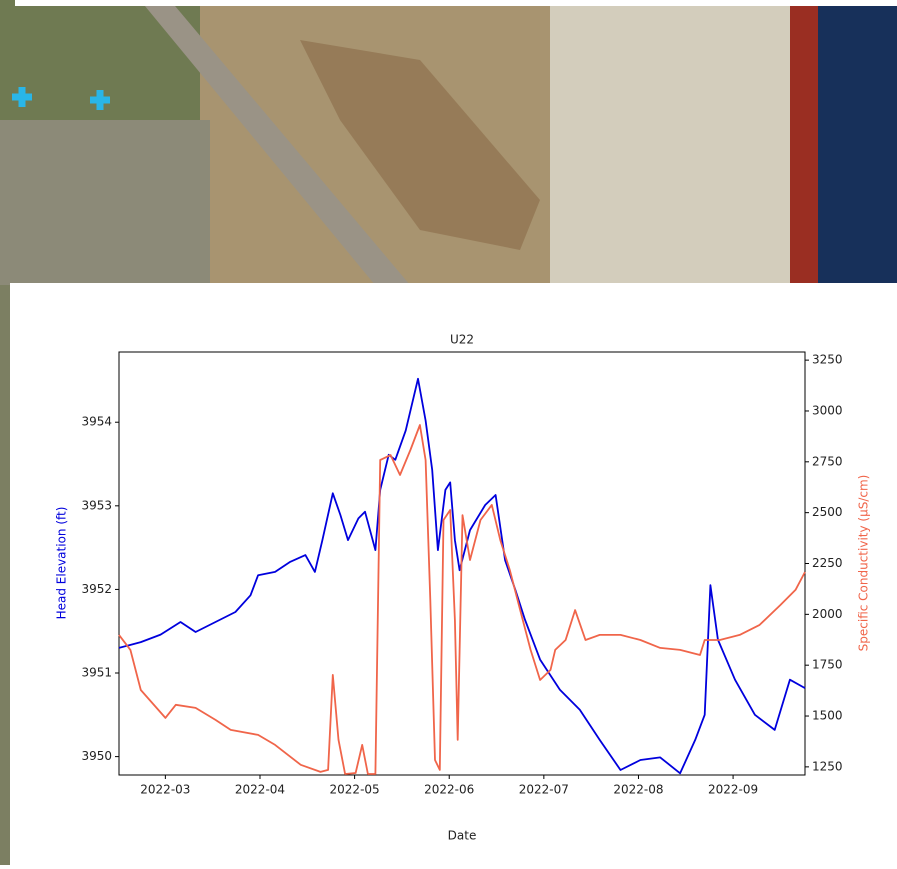  What do you see at coordinates (462, 836) in the screenshot?
I see `x-axis-label: Date` at bounding box center [462, 836].